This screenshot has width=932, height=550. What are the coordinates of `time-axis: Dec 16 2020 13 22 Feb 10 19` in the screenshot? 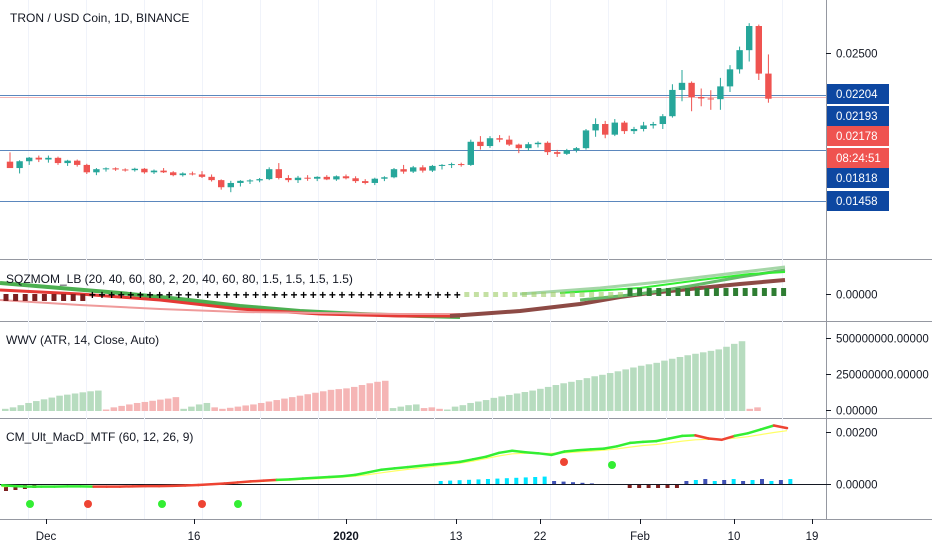 It's located at (427, 531).